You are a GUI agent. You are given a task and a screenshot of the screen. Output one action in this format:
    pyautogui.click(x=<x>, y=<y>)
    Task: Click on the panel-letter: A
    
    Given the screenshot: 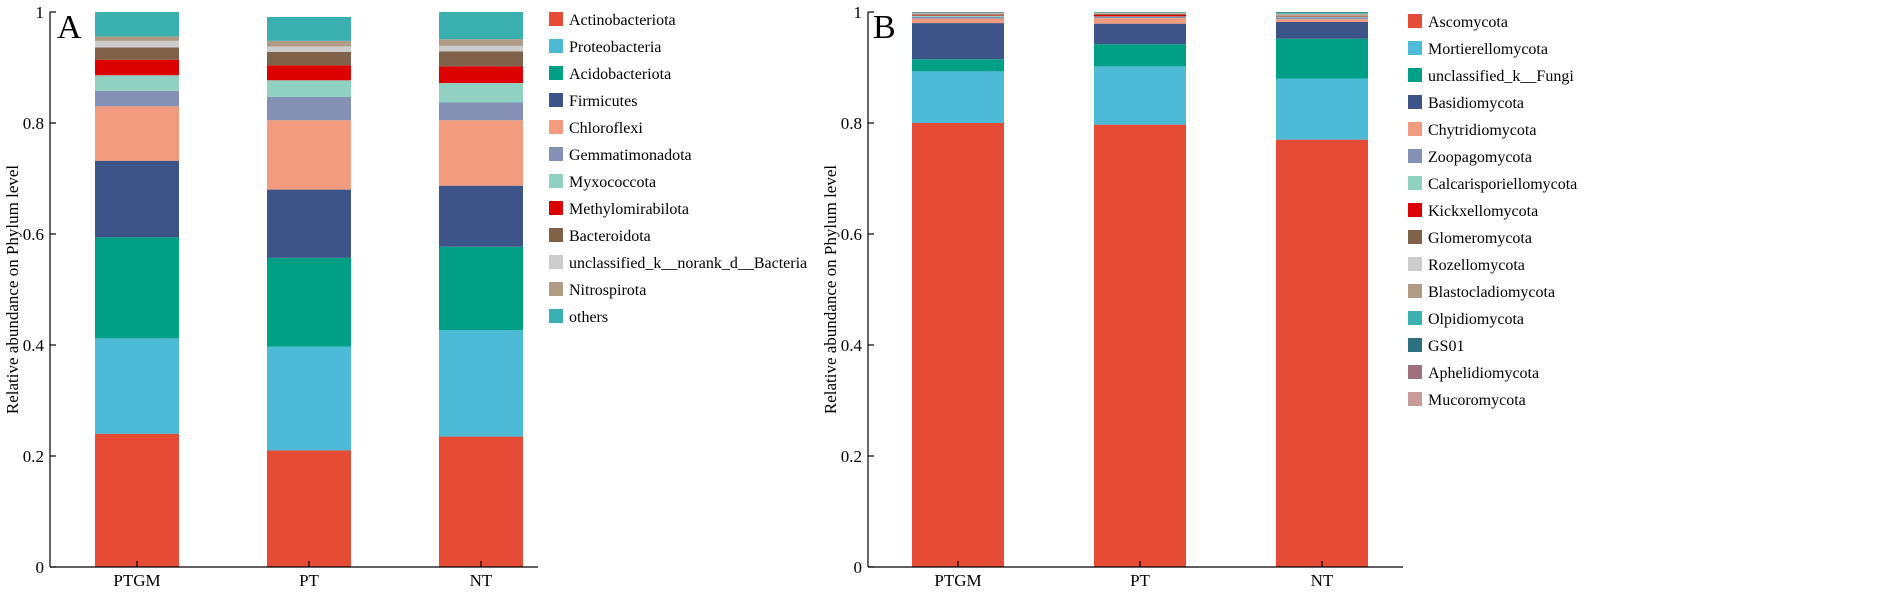 What is the action you would take?
    pyautogui.click(x=69, y=27)
    